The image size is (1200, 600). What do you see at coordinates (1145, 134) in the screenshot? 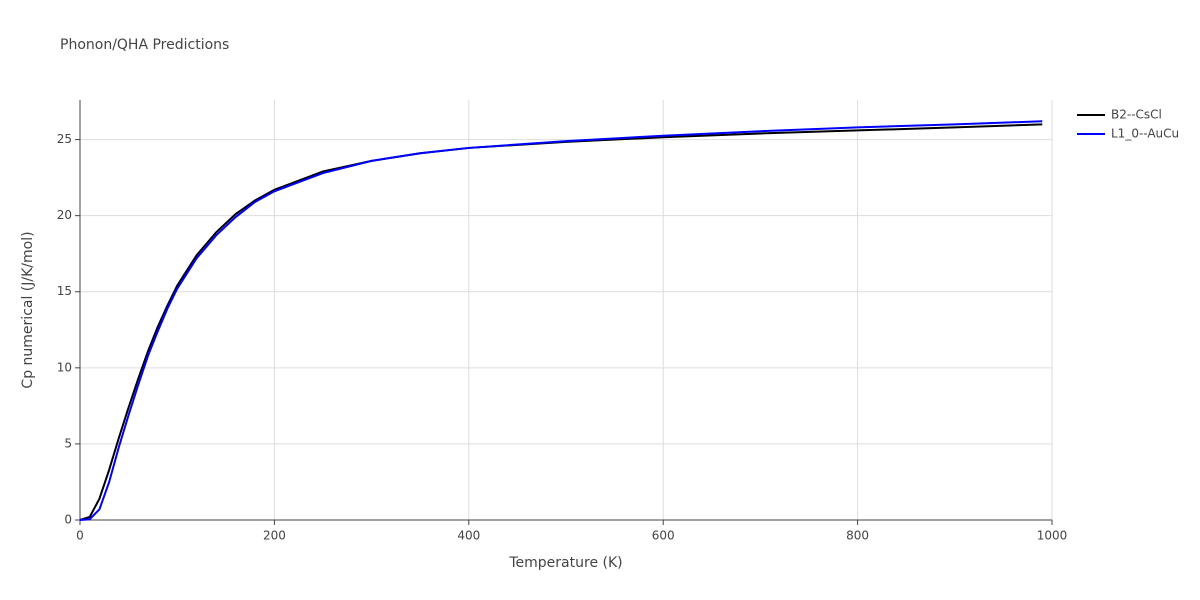
I see `legend-label: L1_0--AuCu` at bounding box center [1145, 134].